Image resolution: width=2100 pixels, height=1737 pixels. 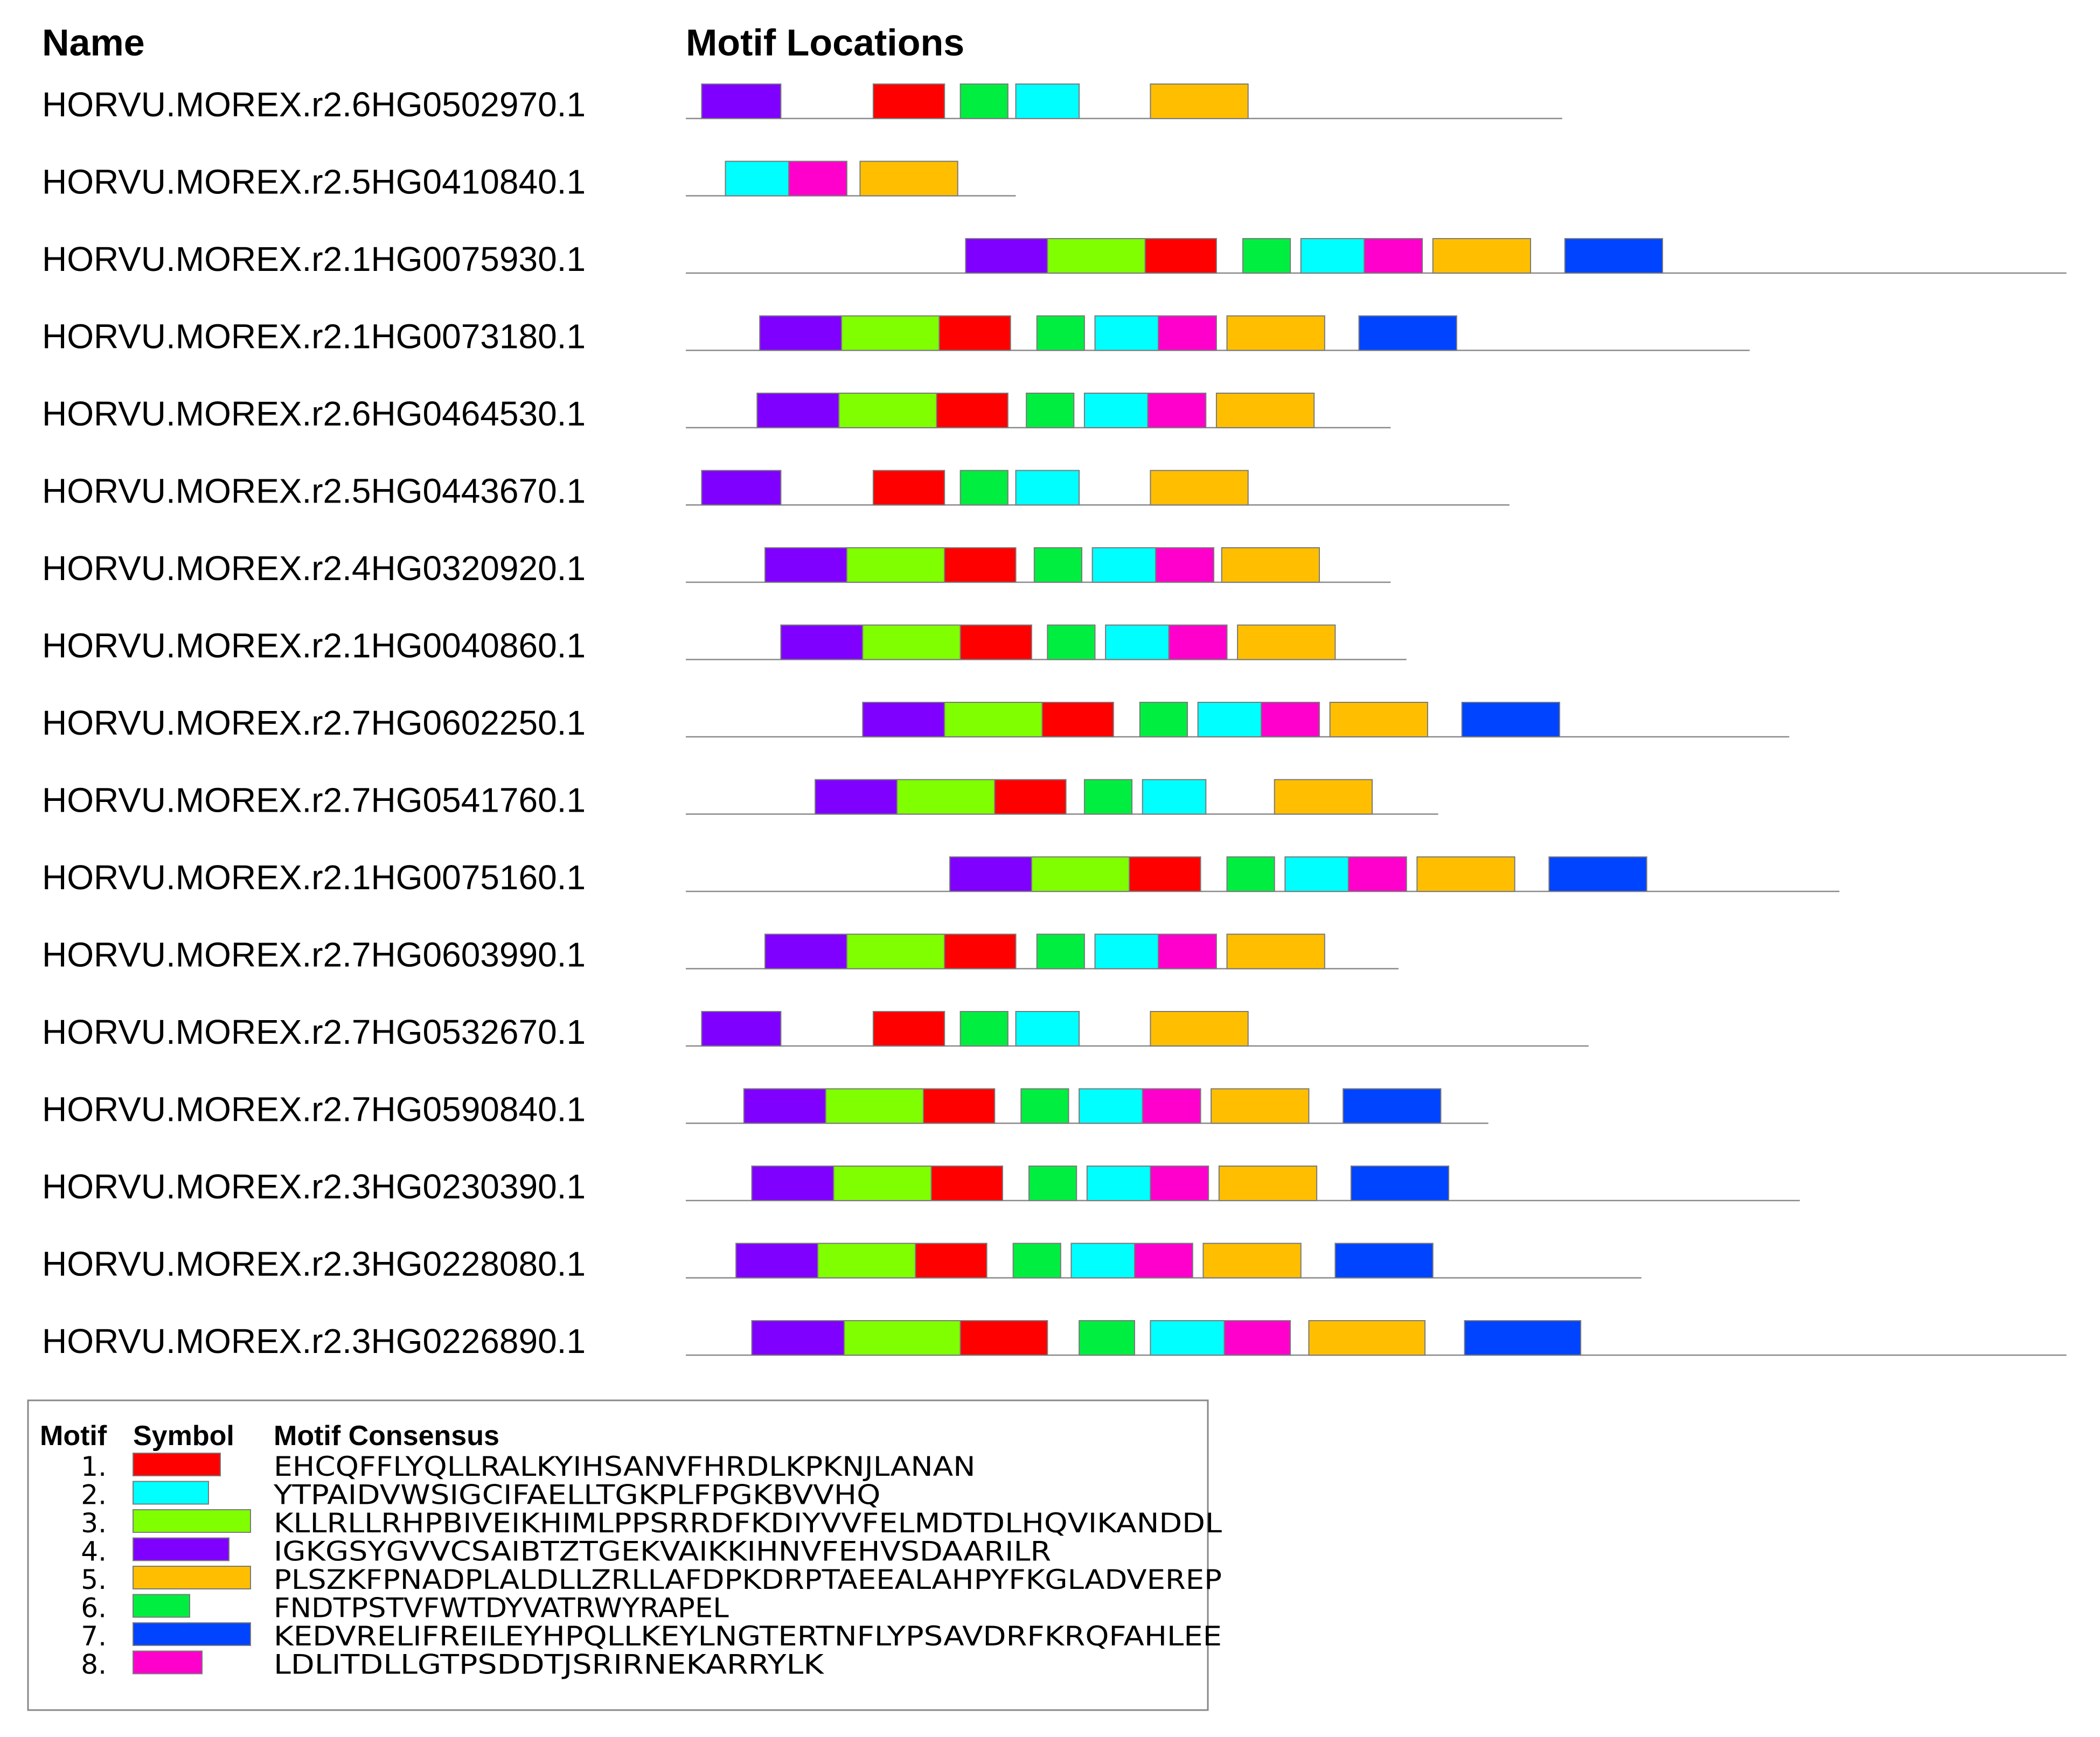 What do you see at coordinates (802, 103) in the screenshot?
I see `sequence-row: HORVU.MOREX.r2.6HG0502970.1` at bounding box center [802, 103].